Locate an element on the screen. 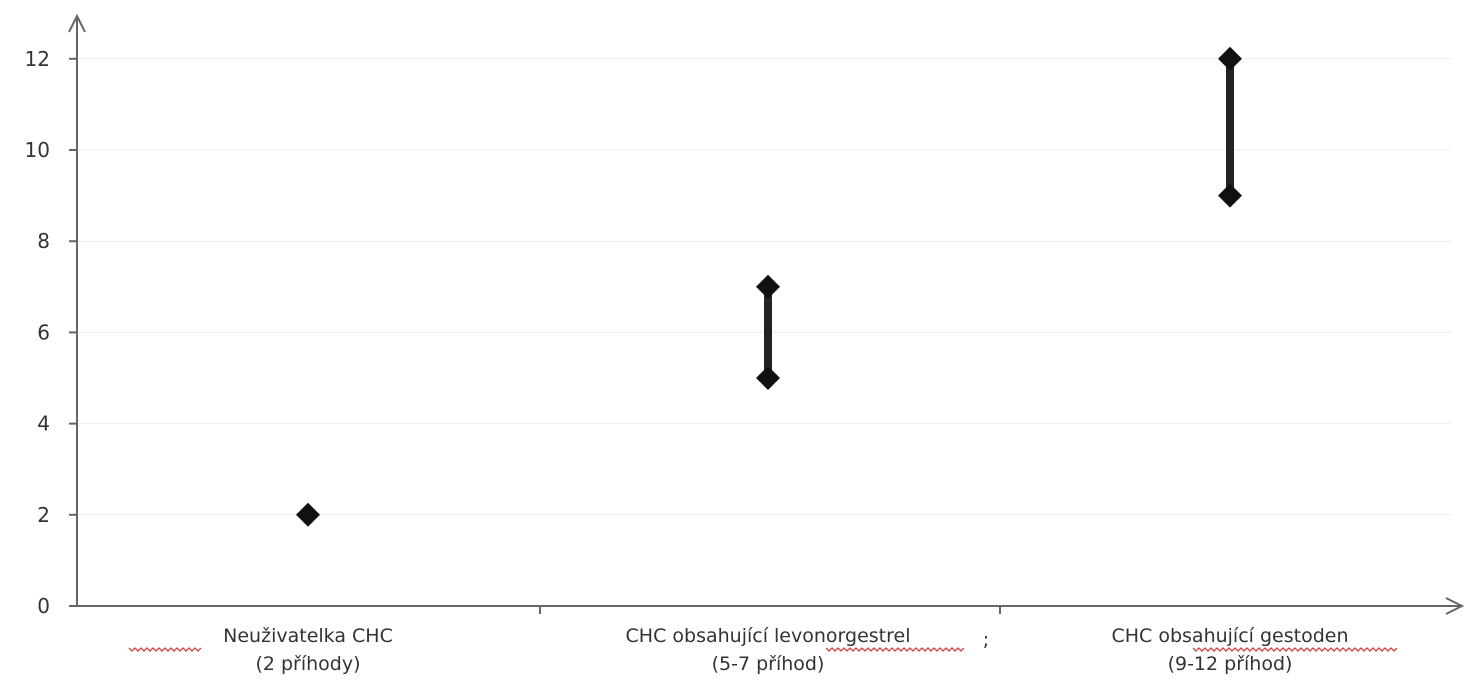 This screenshot has width=1475, height=681. category-label: Neuživatelka CHC is located at coordinates (308, 636).